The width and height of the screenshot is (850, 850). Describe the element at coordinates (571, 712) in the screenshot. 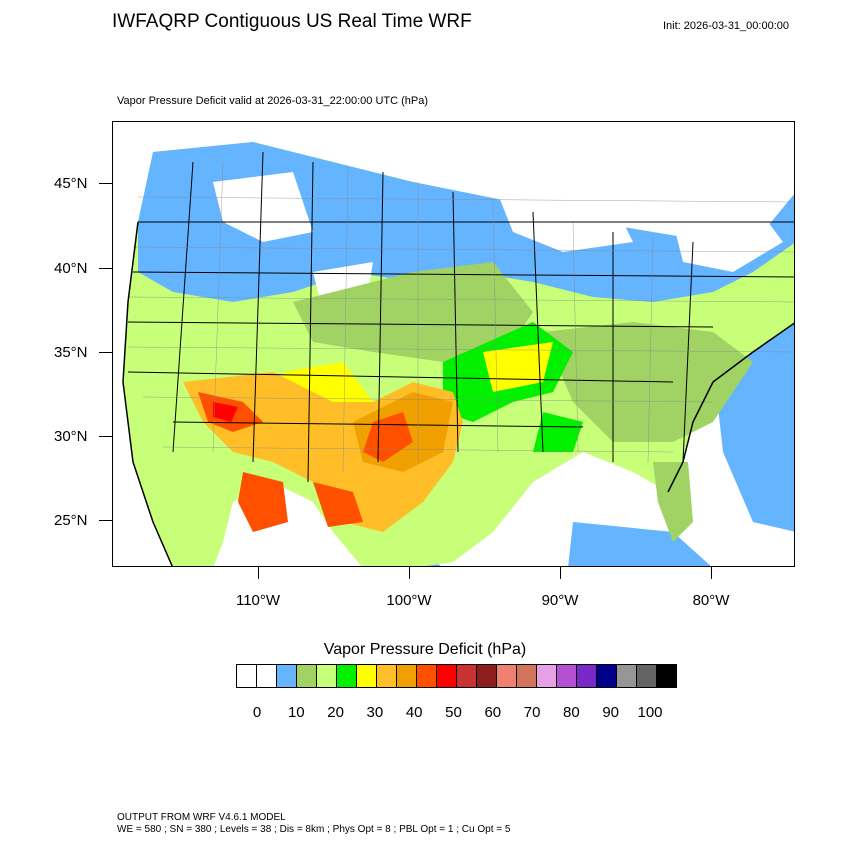

I see `colorbar-tick-label: 80` at that location.